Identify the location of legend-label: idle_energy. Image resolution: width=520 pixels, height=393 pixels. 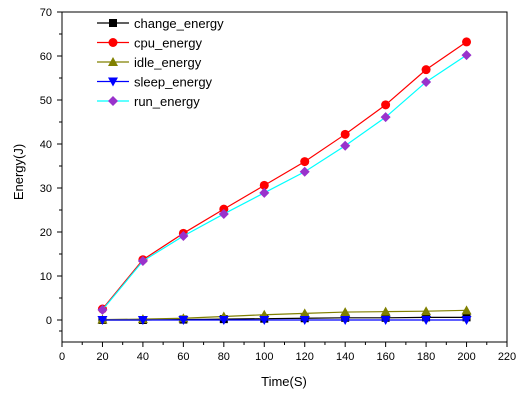
(168, 62).